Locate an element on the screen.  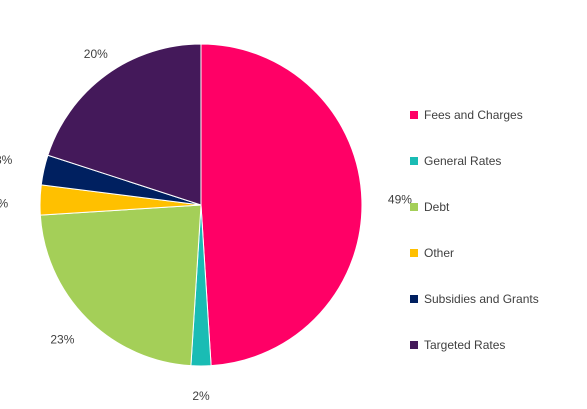
legend-item-debt: Debt is located at coordinates (495, 207).